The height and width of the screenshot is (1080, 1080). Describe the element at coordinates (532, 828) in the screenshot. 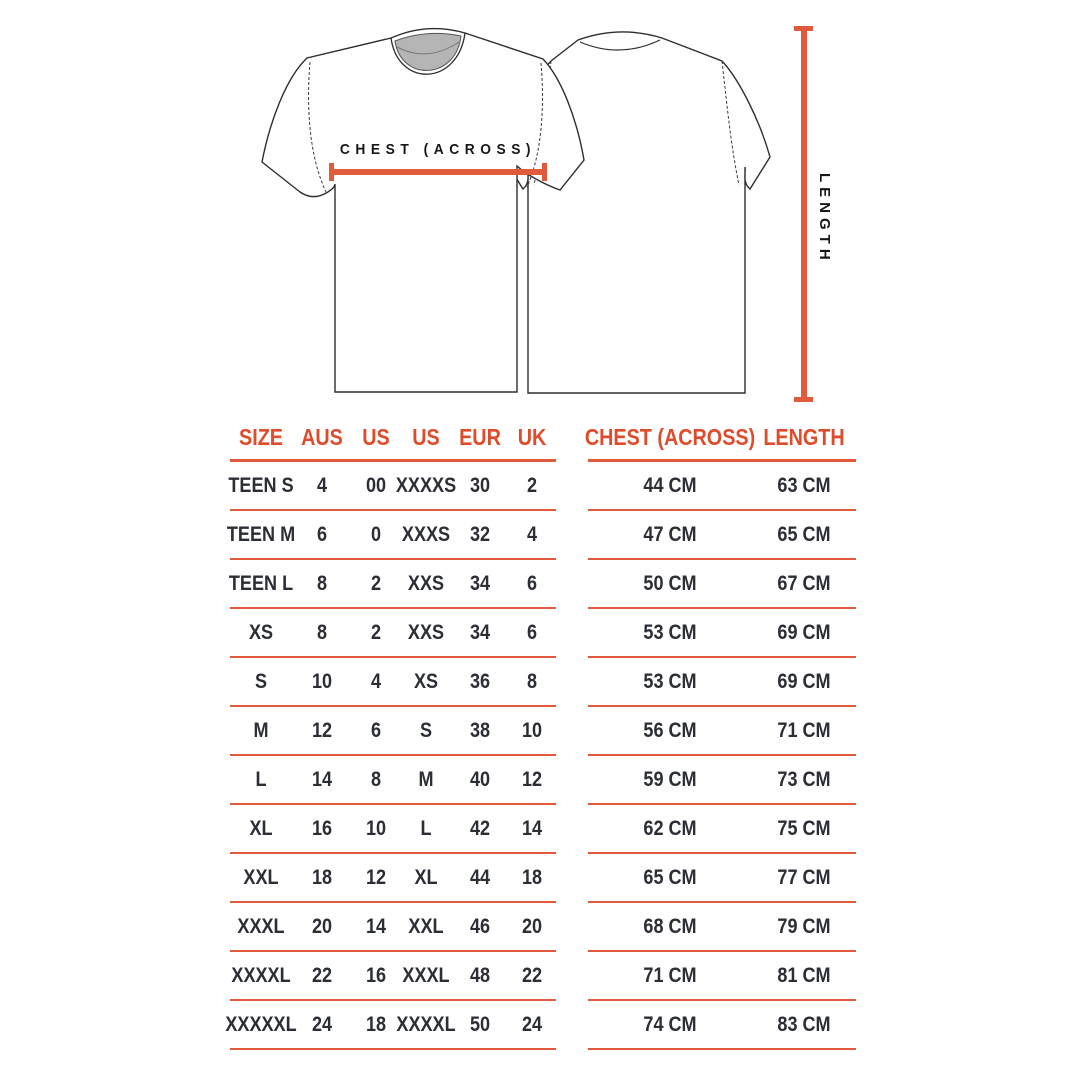

I see `cell-uk: 14` at that location.